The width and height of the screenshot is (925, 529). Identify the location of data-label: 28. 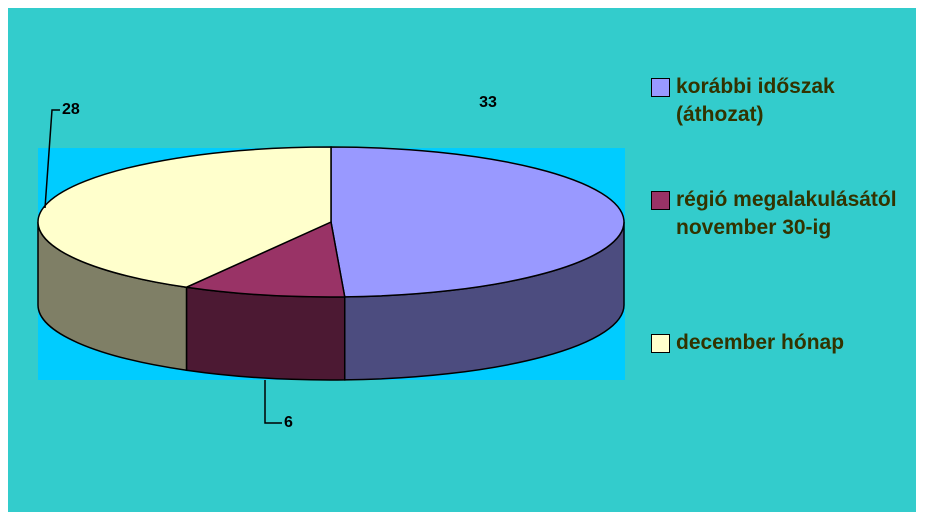
(71, 109).